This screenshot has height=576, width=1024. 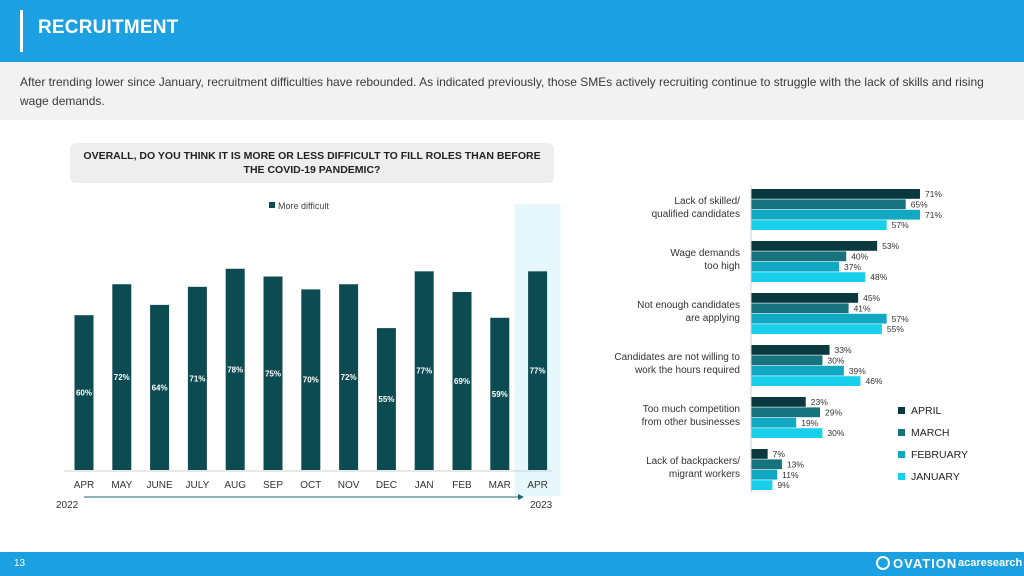 What do you see at coordinates (20, 563) in the screenshot?
I see `page-number: 13` at bounding box center [20, 563].